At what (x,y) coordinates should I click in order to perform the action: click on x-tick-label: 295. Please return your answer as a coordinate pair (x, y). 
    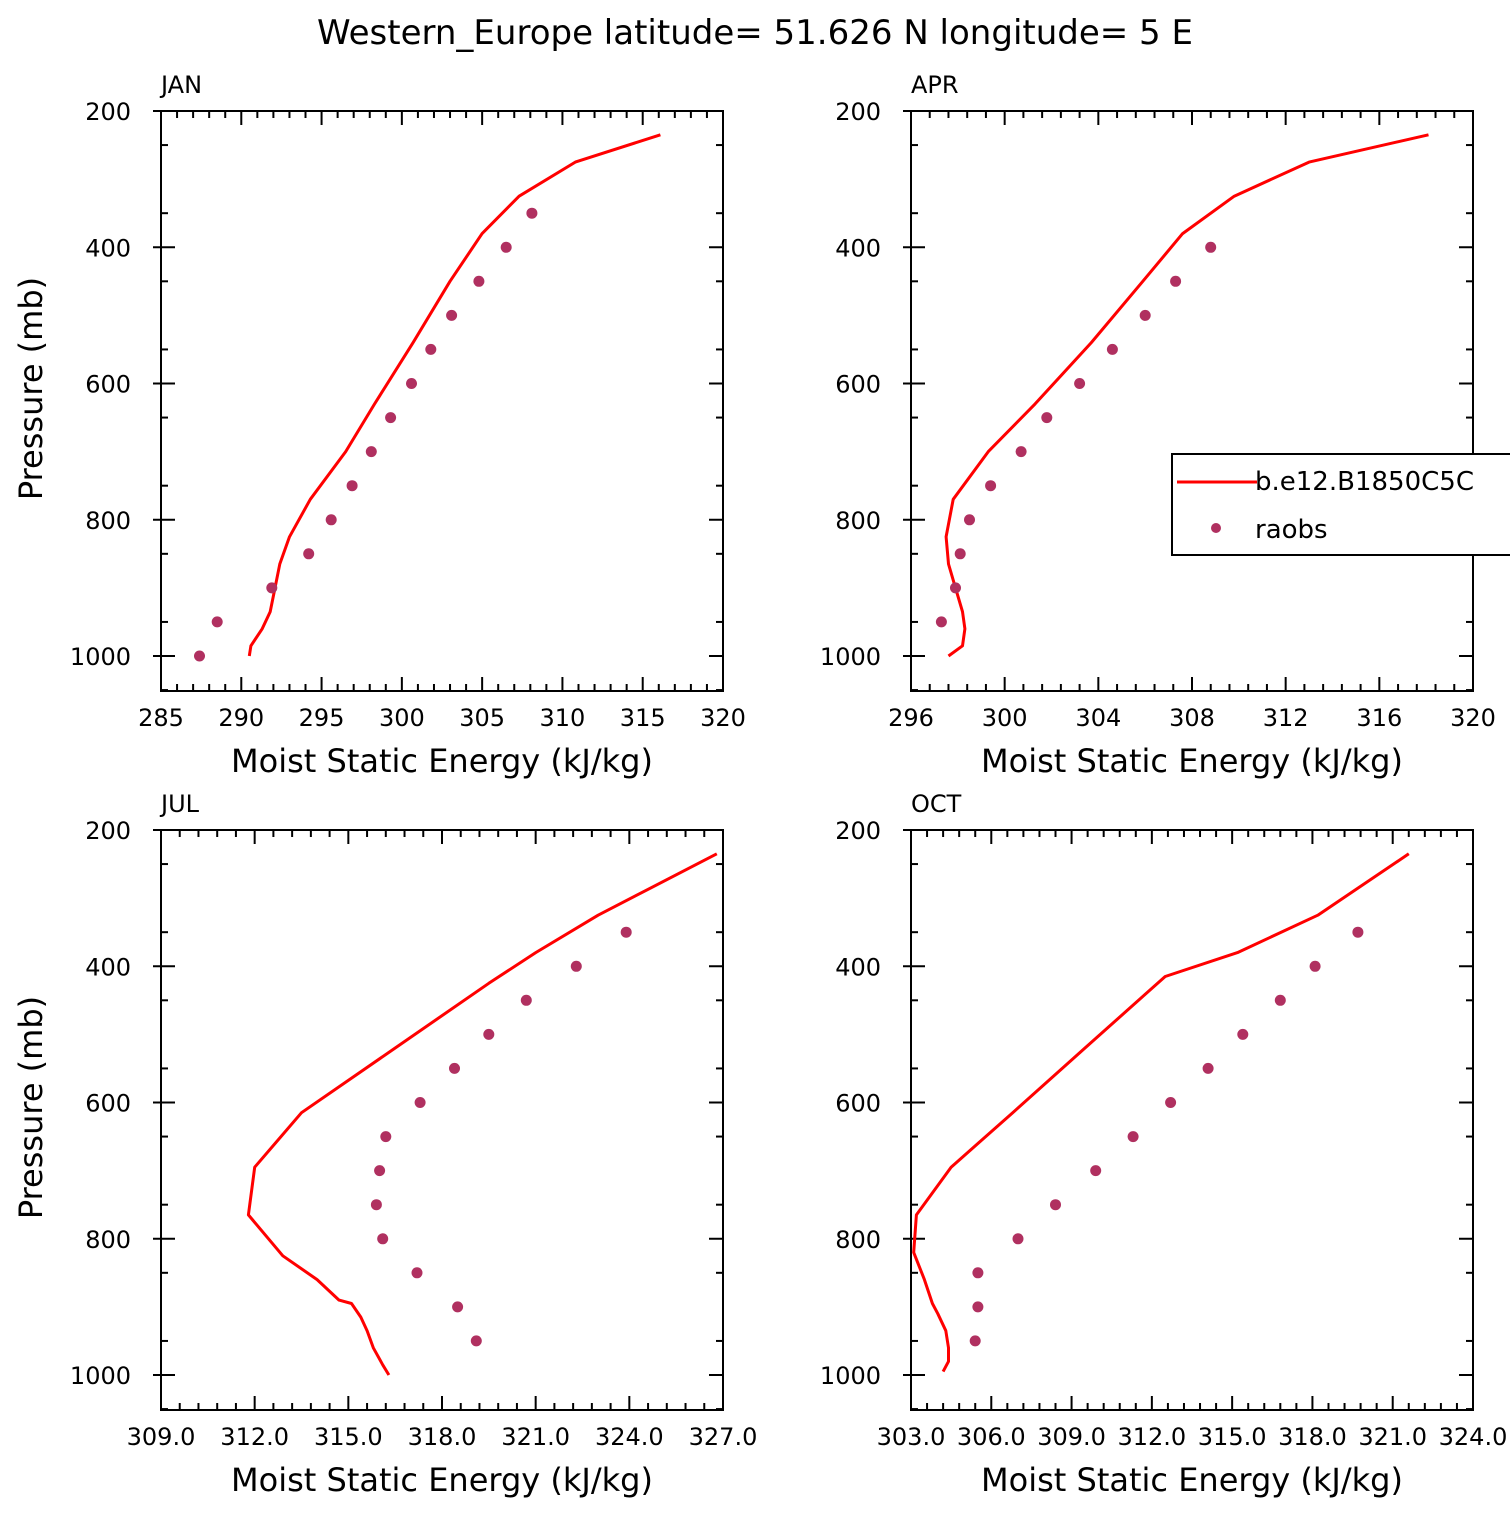
    Looking at the image, I should click on (322, 718).